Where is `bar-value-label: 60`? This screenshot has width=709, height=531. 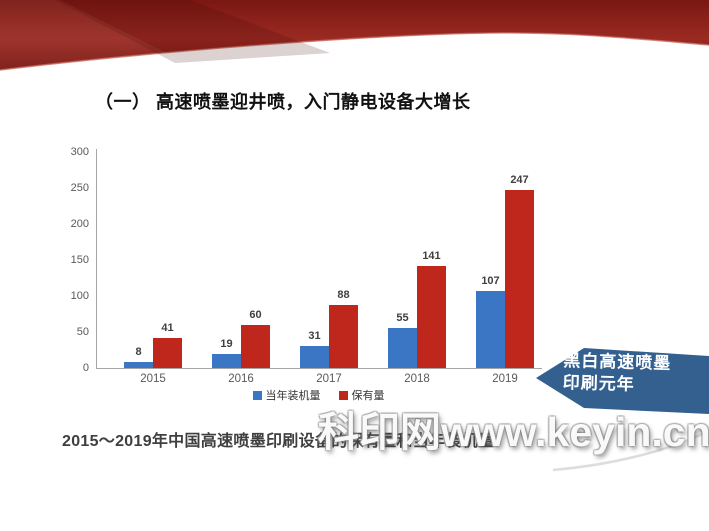
bar-value-label: 60 is located at coordinates (255, 314).